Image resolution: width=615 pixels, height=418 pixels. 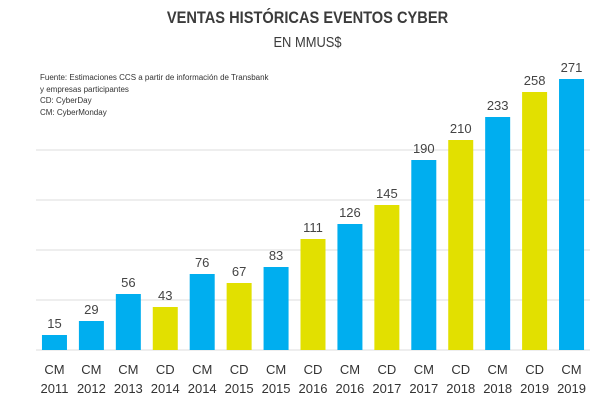 I want to click on value-label: 43, so click(x=165, y=295).